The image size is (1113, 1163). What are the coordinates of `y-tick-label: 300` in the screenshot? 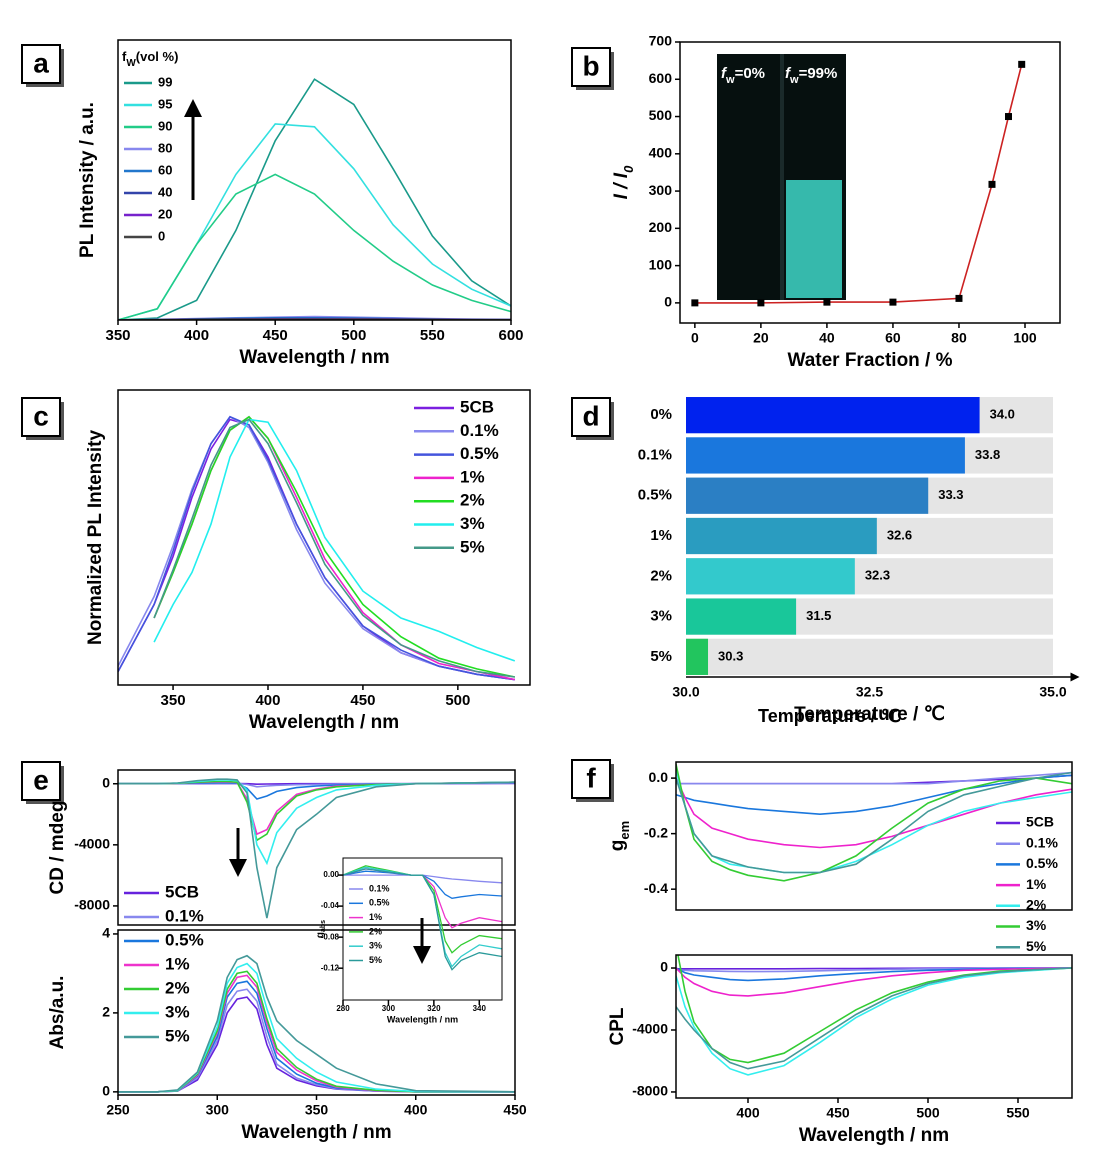 It's located at (661, 190).